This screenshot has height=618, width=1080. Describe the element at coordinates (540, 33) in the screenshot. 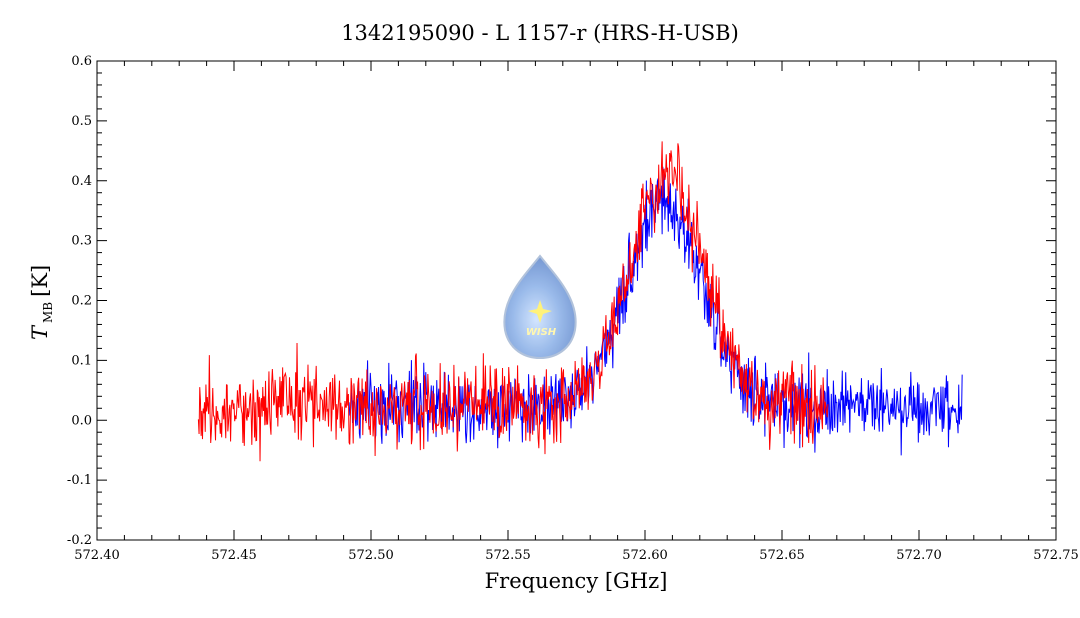

I see `chart-title: 1342195090 - L 1157-r (HRS-H-USB)` at that location.